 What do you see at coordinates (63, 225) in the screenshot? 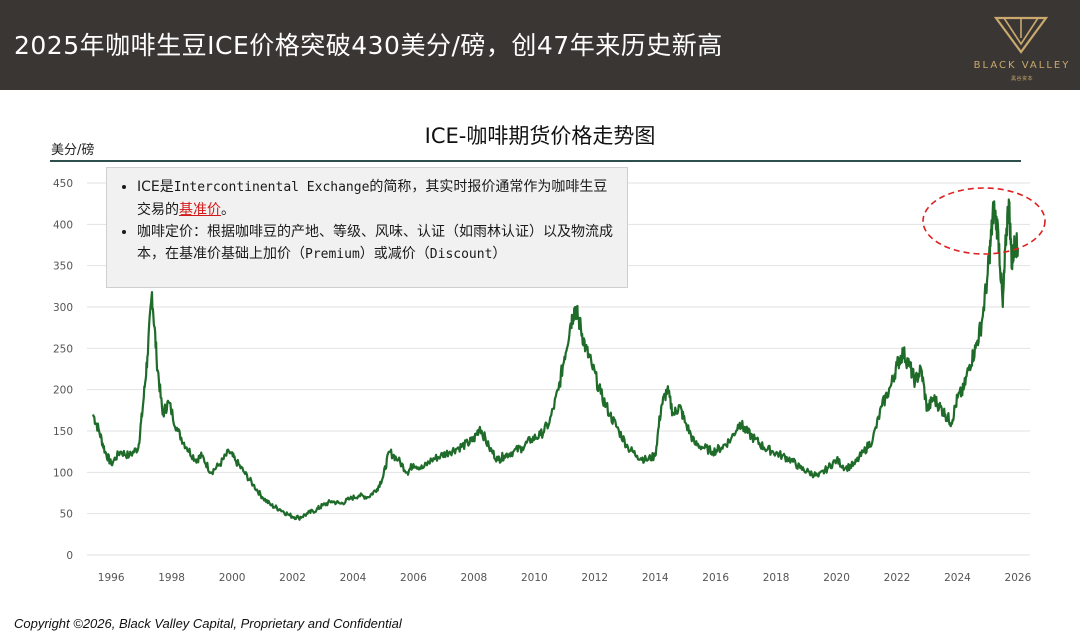
I see `y-tick-label: 400` at bounding box center [63, 225].